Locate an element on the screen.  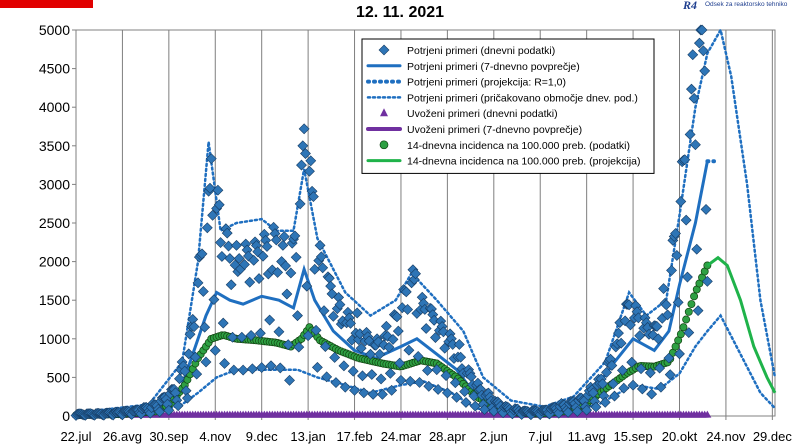
legend-label: Uvoženi primeri (7-dnevno povprečje) is located at coordinates (494, 130).